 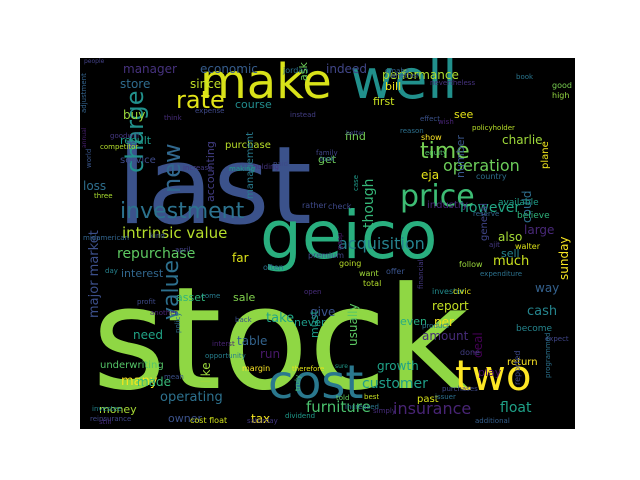 What do you see at coordinates (214, 186) in the screenshot?
I see `word-last: last` at bounding box center [214, 186].